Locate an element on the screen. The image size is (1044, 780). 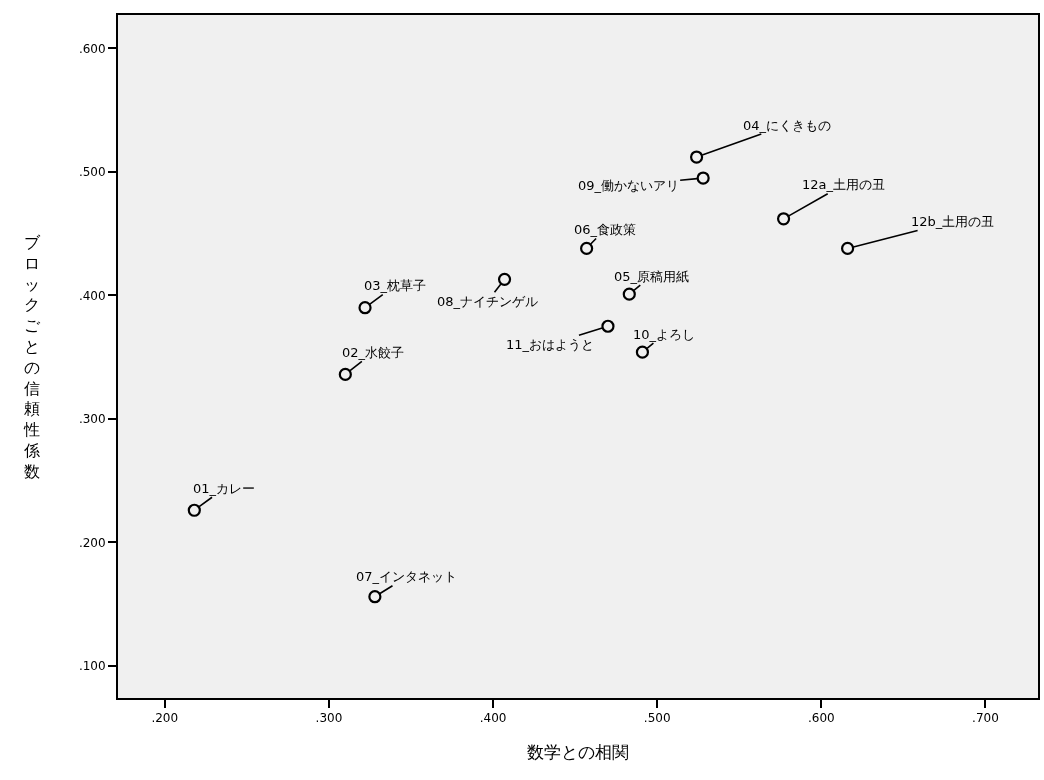
annotation: 05_原稿用紙 is located at coordinates (652, 276).